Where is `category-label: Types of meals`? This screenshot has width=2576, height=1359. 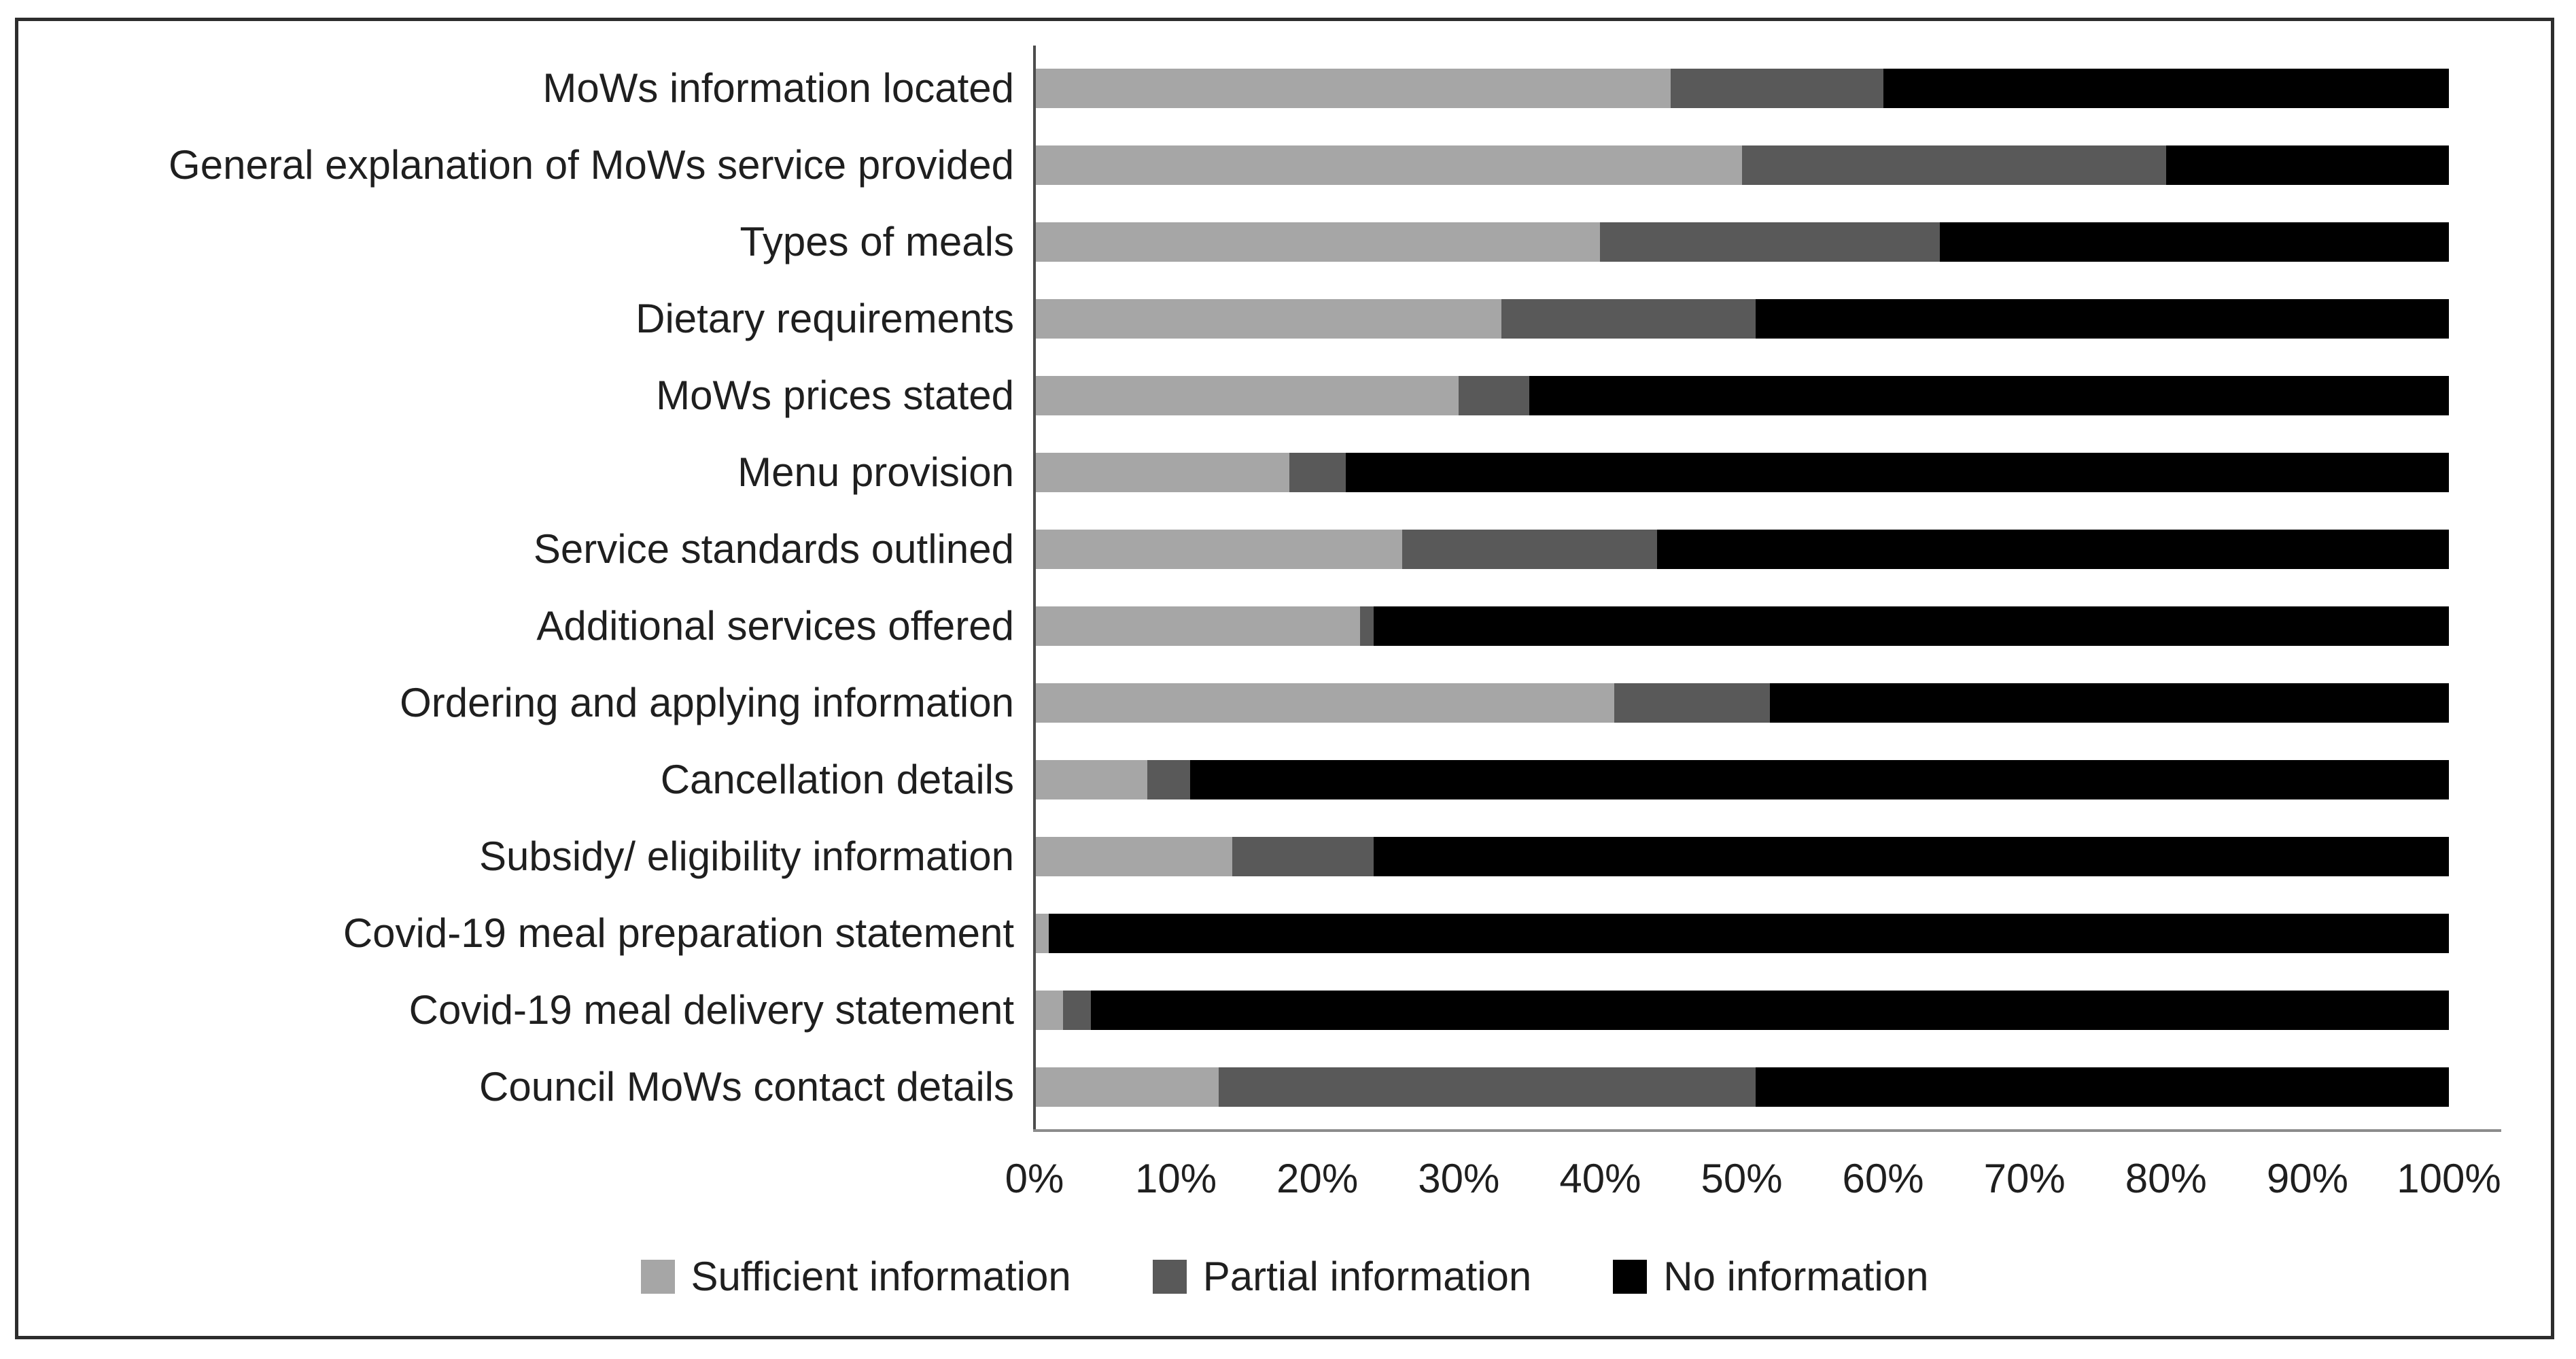 category-label: Types of meals is located at coordinates (876, 241).